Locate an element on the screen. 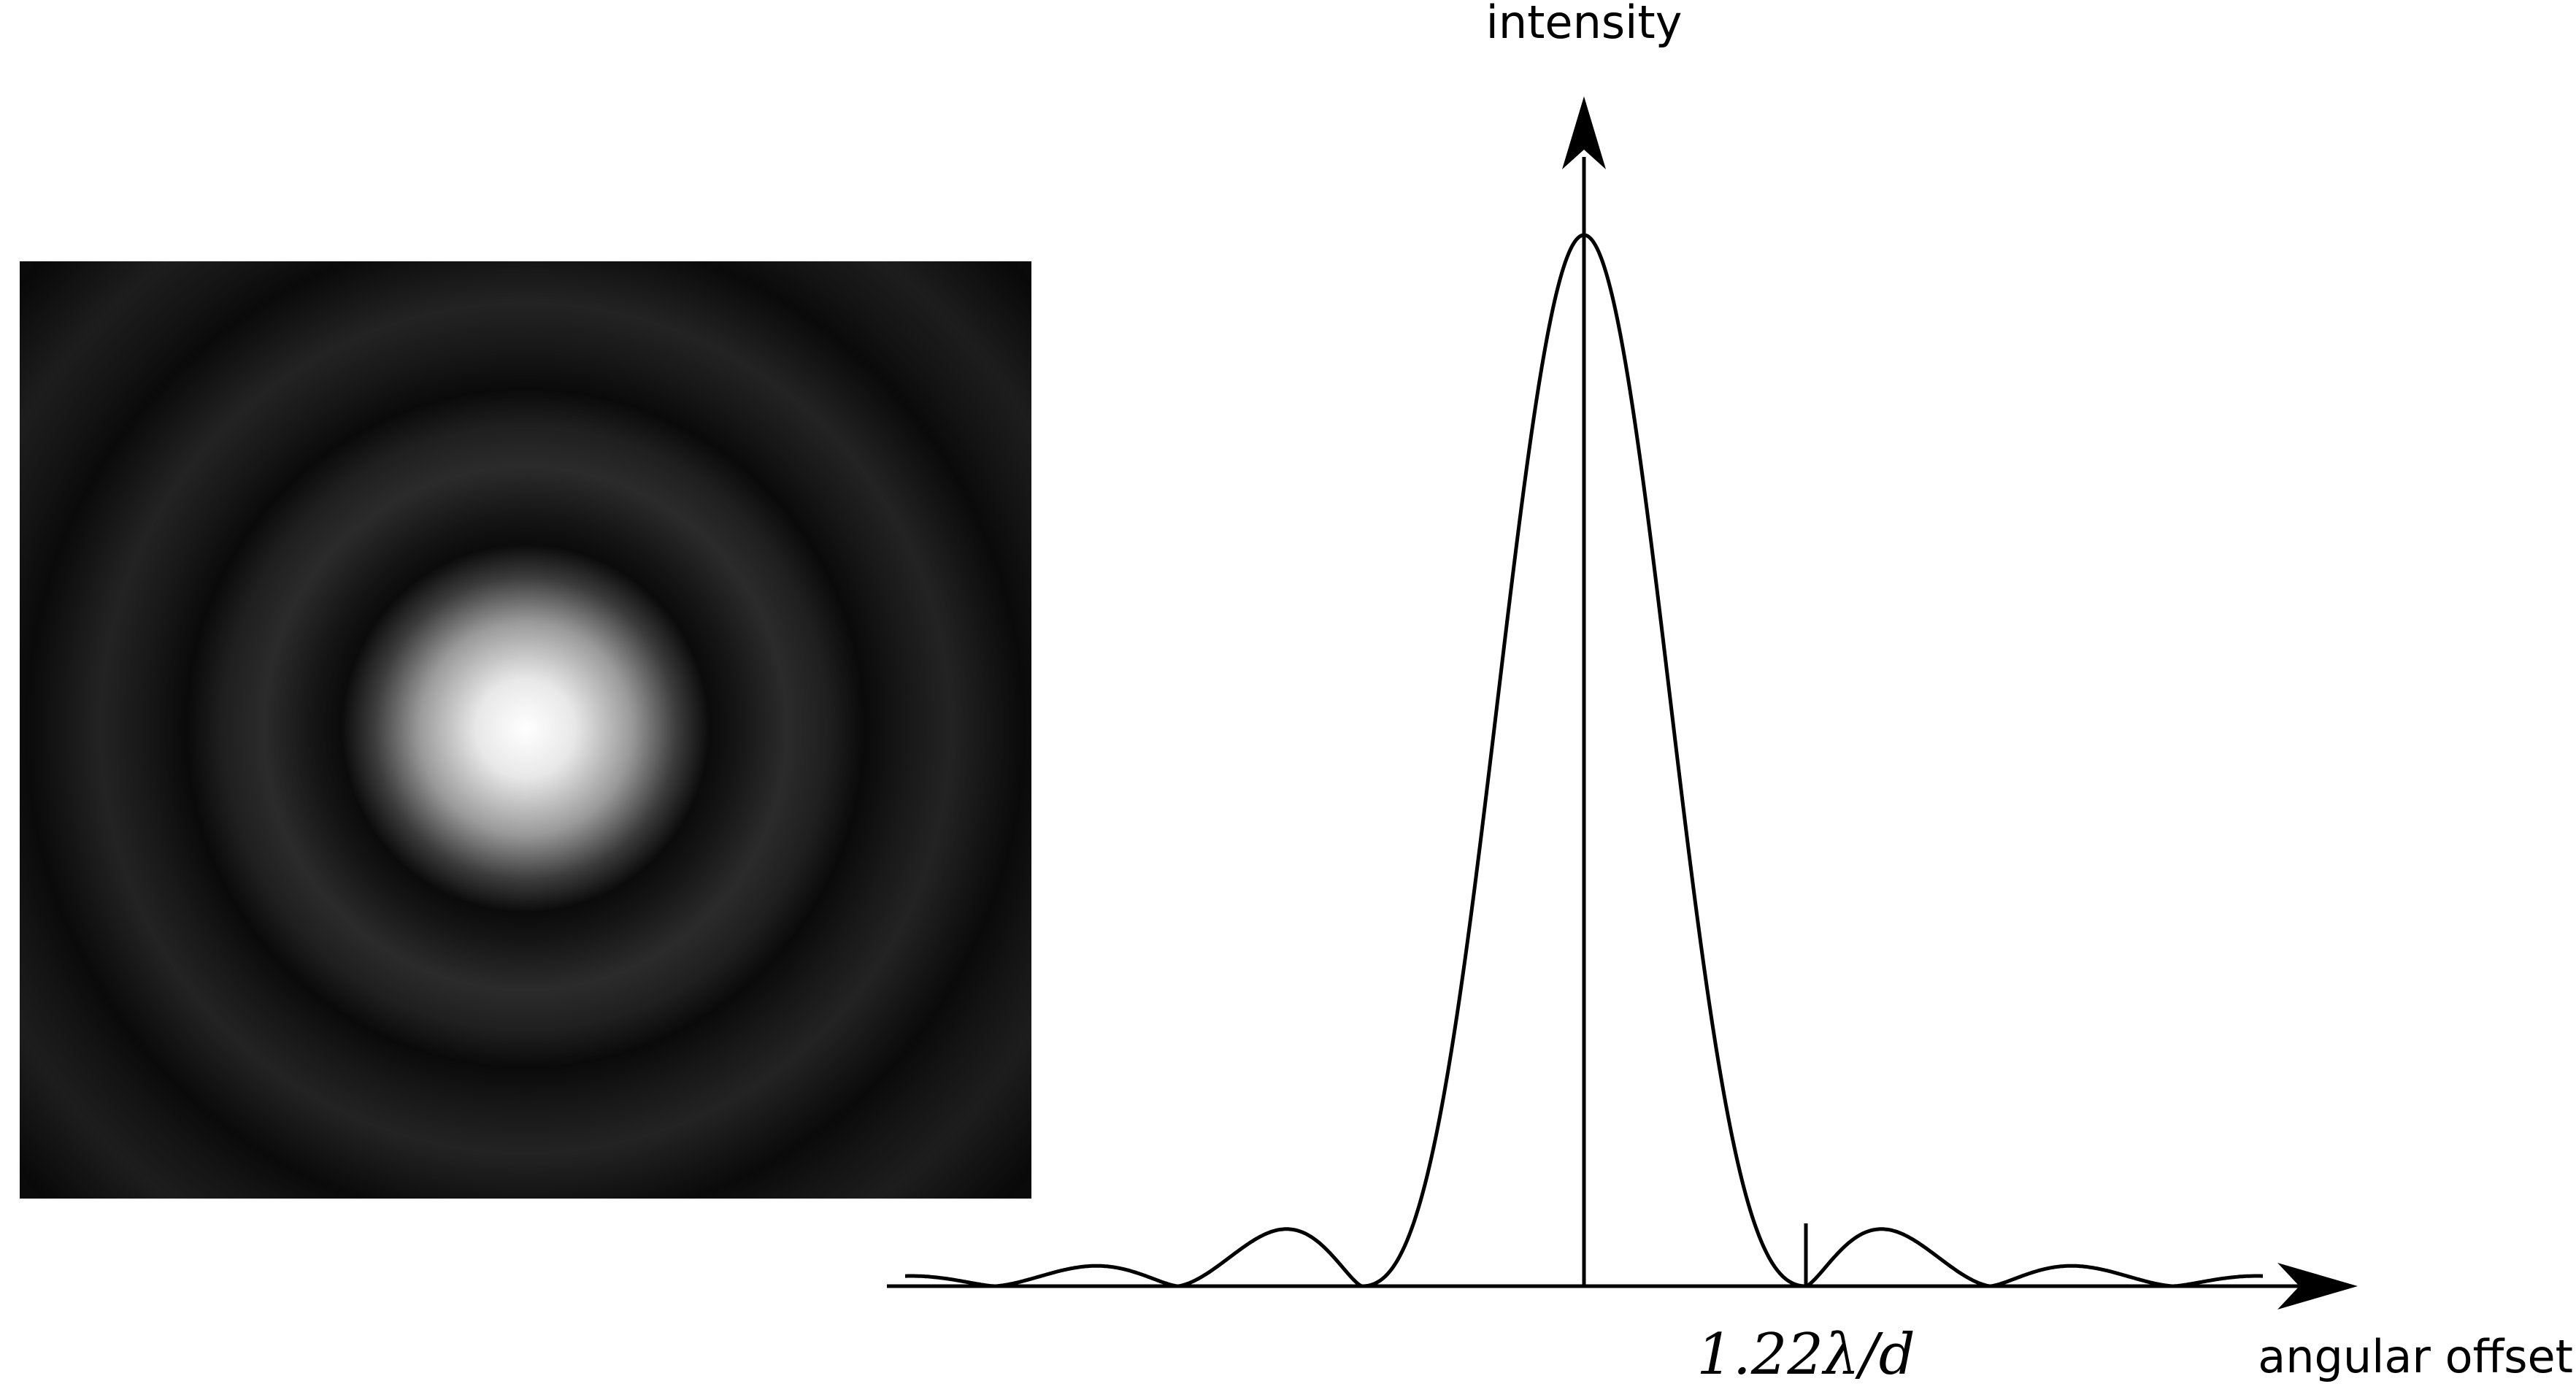 This screenshot has width=2576, height=1392. first-minimum-label: 1.22λ/d is located at coordinates (1805, 1355).